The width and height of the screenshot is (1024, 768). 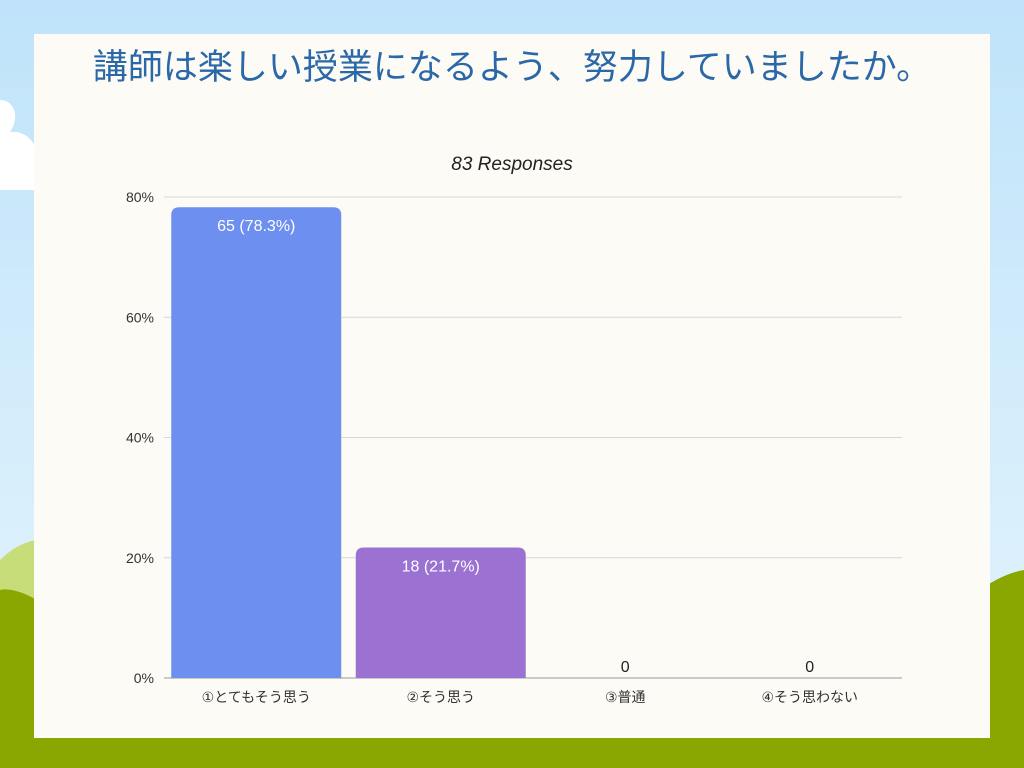 What do you see at coordinates (140, 197) in the screenshot?
I see `y-tick-label: 80%` at bounding box center [140, 197].